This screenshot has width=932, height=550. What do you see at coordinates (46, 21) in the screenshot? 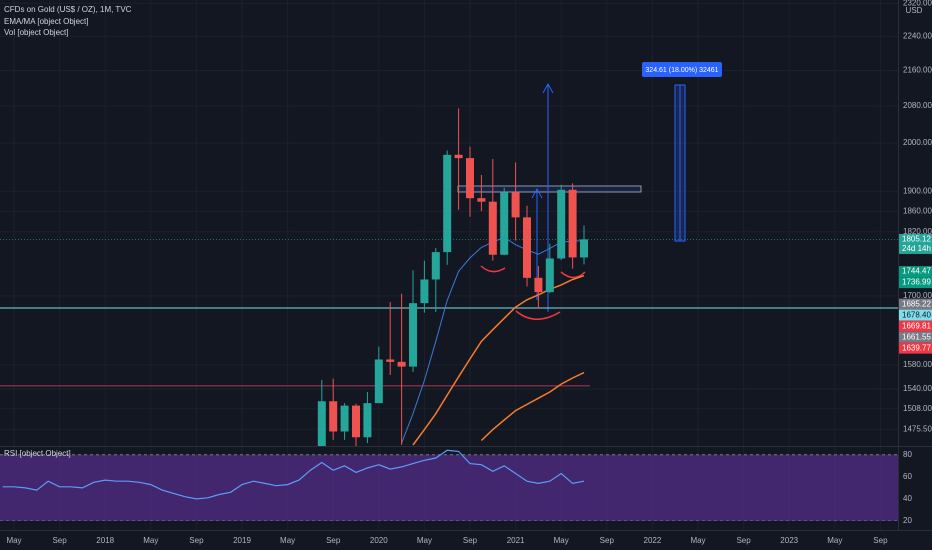
I see `indicator-label: EMA/MA [object Object]` at bounding box center [46, 21].